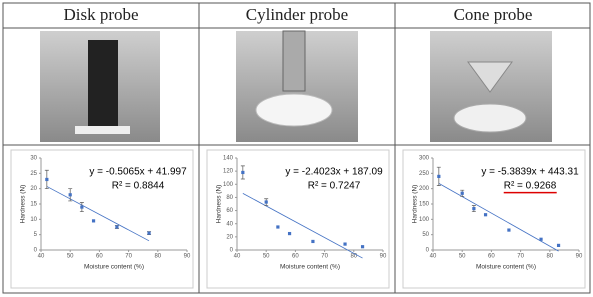 This screenshot has width=593, height=297. I want to click on y-tick-label: 300, so click(424, 159).